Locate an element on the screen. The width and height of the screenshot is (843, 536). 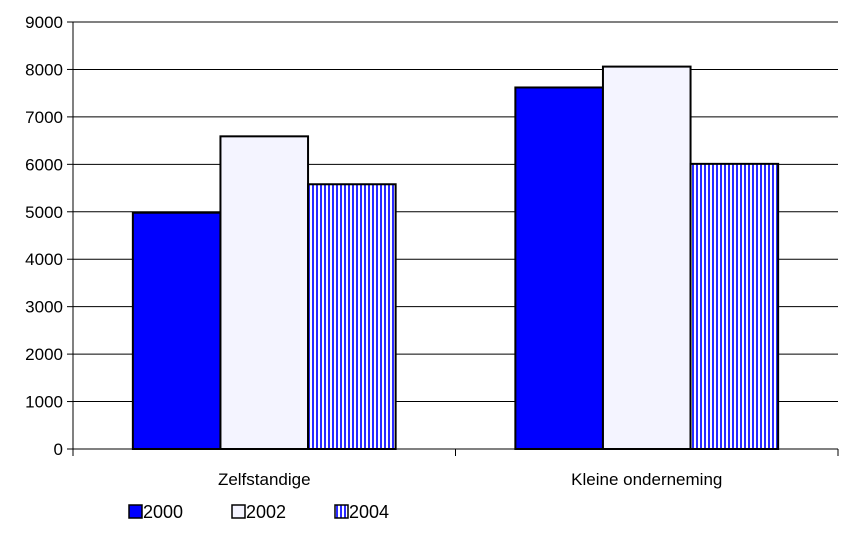
y-tick-label: 8000 is located at coordinates (44, 69).